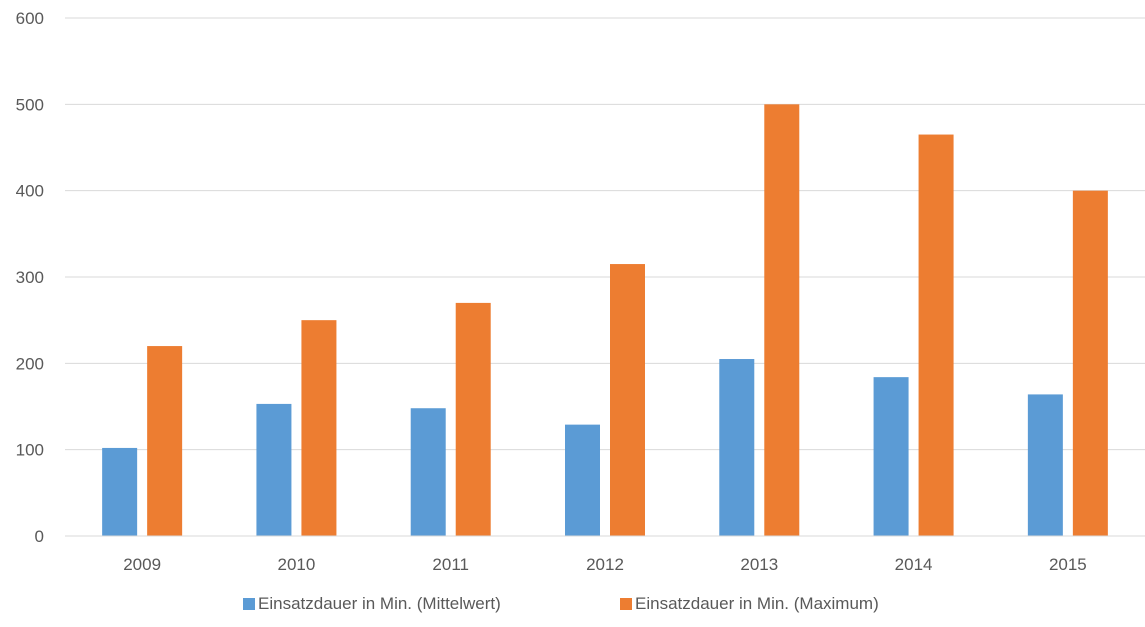 The width and height of the screenshot is (1145, 627). What do you see at coordinates (1068, 564) in the screenshot?
I see `x-tick-label: 2015` at bounding box center [1068, 564].